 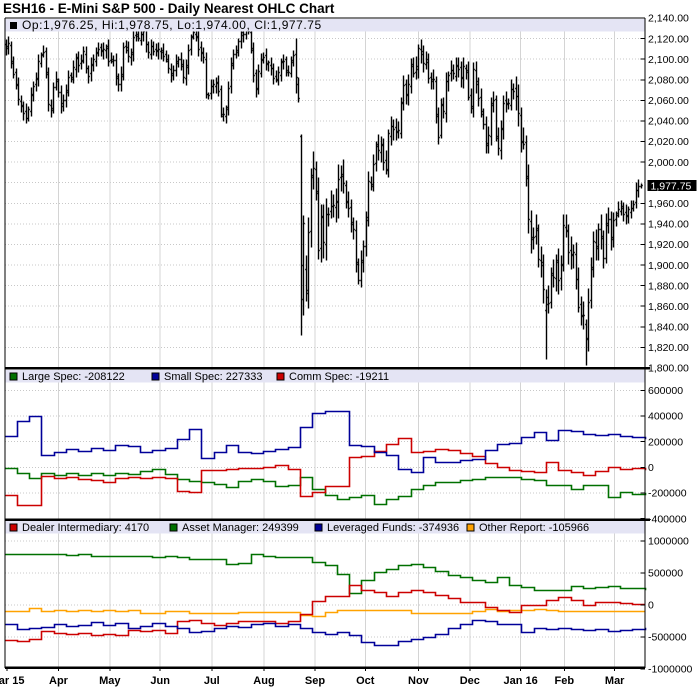 I want to click on svg-text: Feb, so click(x=565, y=681).